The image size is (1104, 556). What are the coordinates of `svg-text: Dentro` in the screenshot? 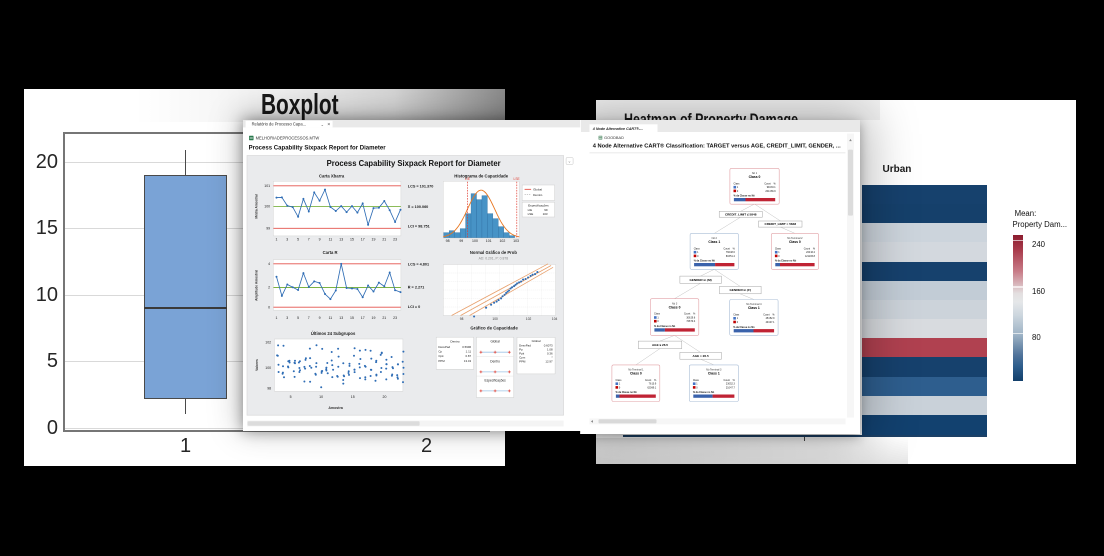 It's located at (456, 341).